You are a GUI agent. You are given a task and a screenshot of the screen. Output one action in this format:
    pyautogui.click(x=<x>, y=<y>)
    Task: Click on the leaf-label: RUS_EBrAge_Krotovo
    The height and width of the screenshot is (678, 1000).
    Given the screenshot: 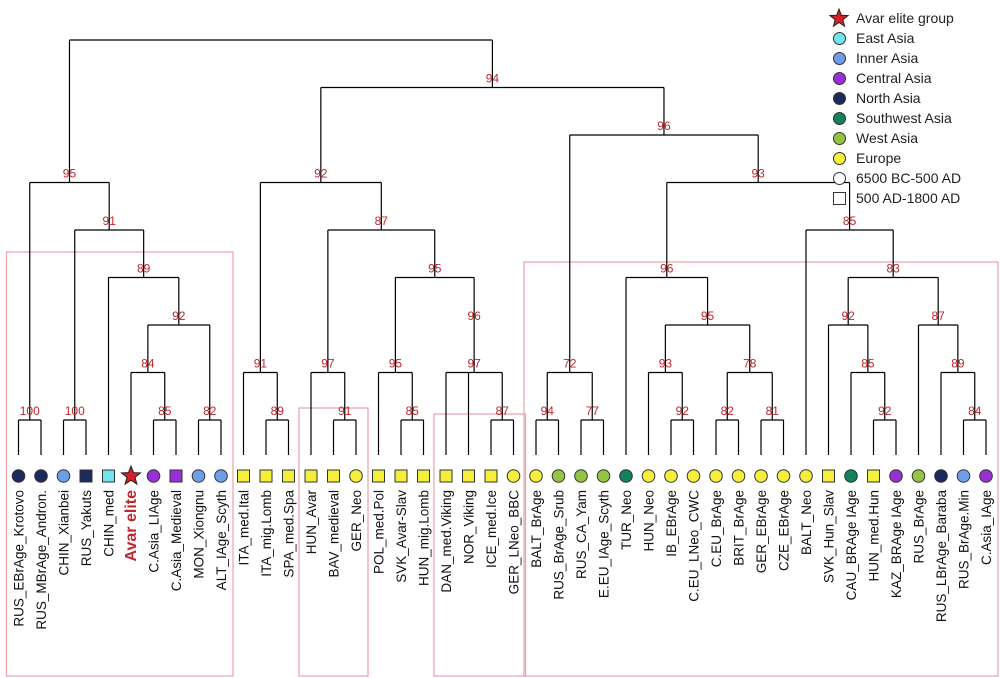 What is the action you would take?
    pyautogui.click(x=19, y=558)
    